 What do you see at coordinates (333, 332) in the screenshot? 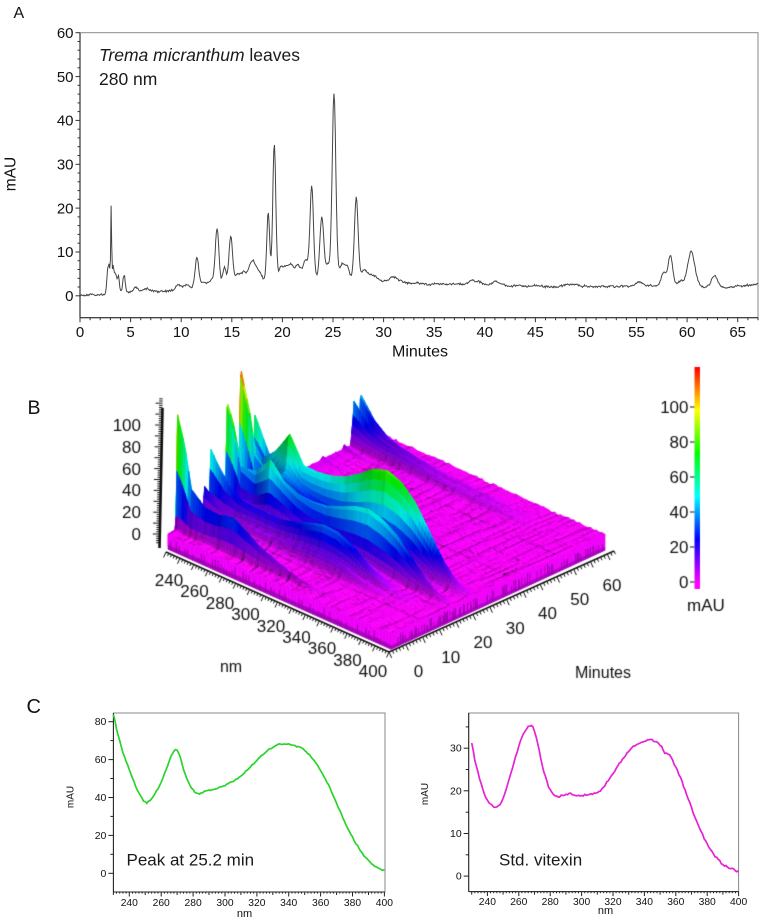
I see `svg-text: 25` at bounding box center [333, 332].